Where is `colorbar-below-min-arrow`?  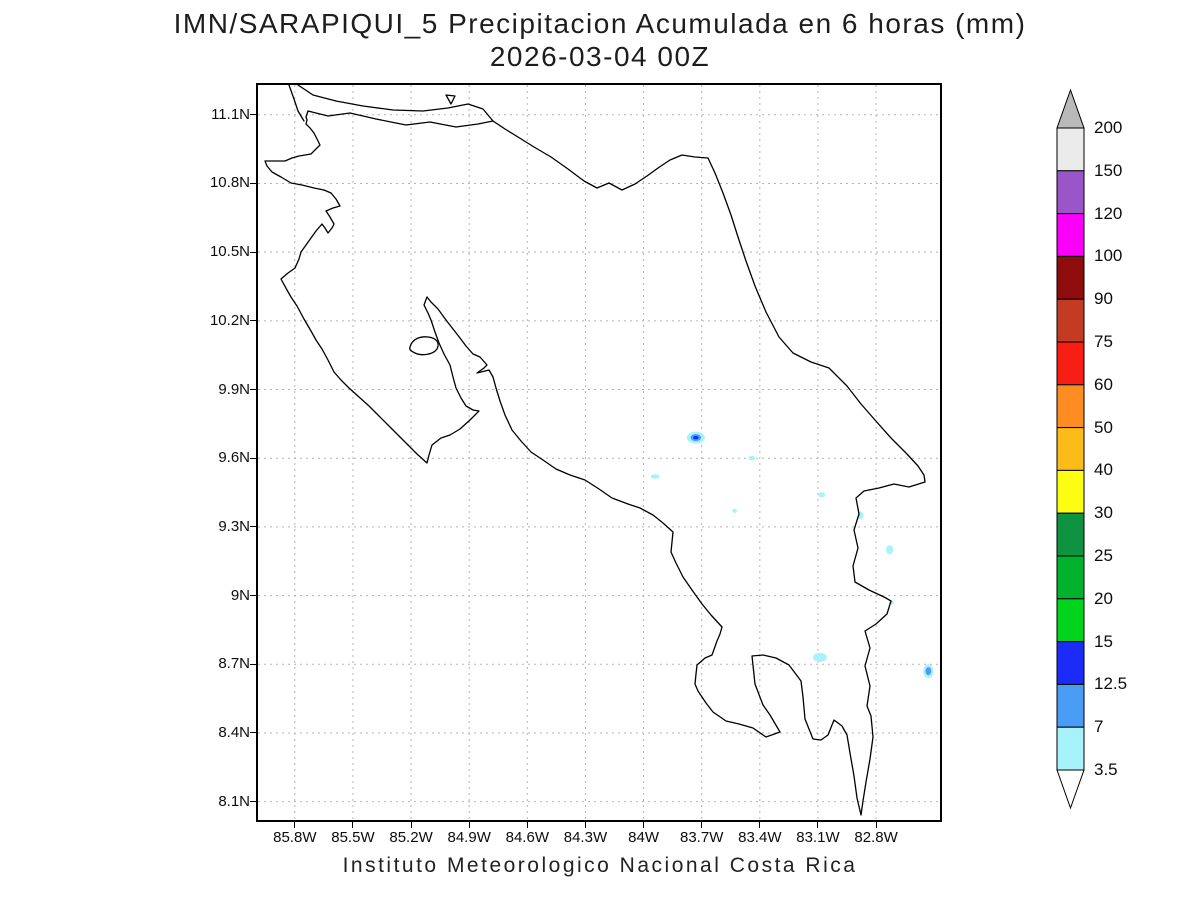 colorbar-below-min-arrow is located at coordinates (1070, 789).